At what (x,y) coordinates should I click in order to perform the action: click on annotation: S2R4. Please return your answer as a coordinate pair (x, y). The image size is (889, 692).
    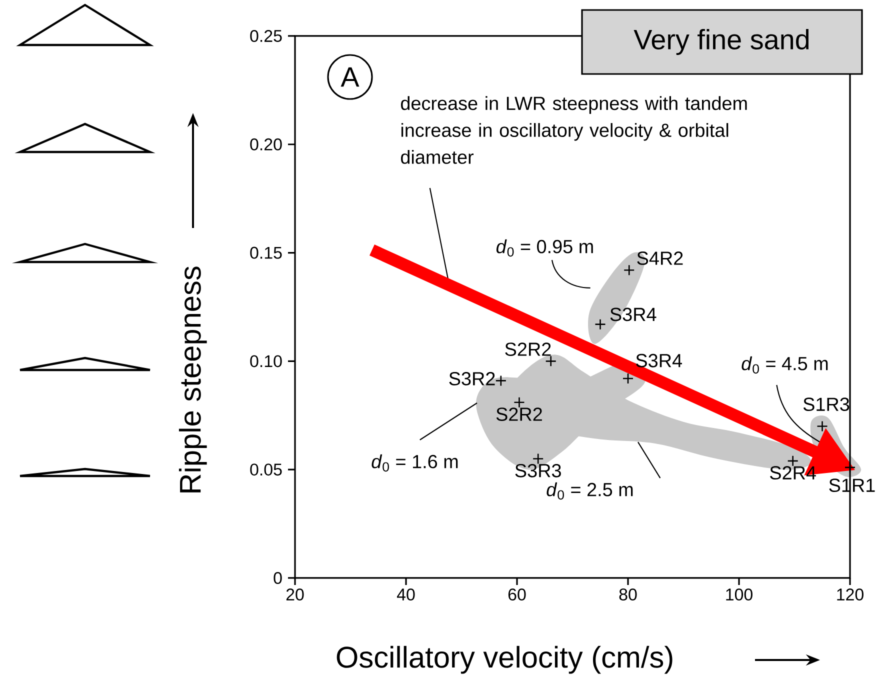
    Looking at the image, I should click on (793, 473).